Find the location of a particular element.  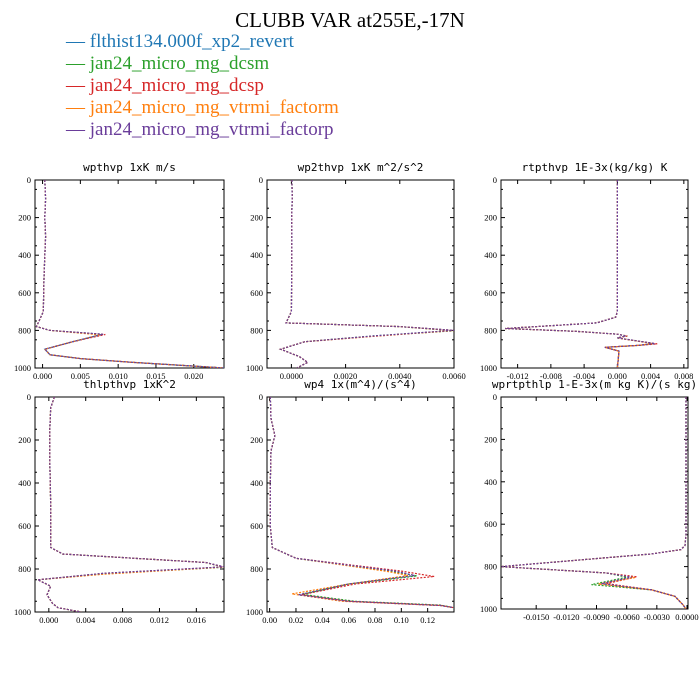

x-tick-label: -0.0030 is located at coordinates (657, 617).